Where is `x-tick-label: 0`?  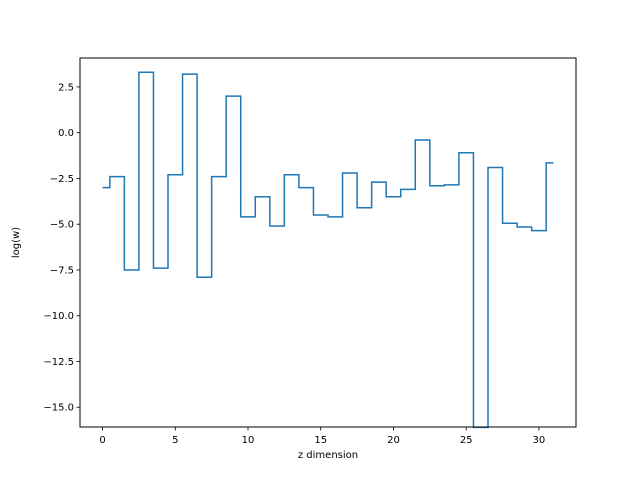 x-tick-label: 0 is located at coordinates (102, 440).